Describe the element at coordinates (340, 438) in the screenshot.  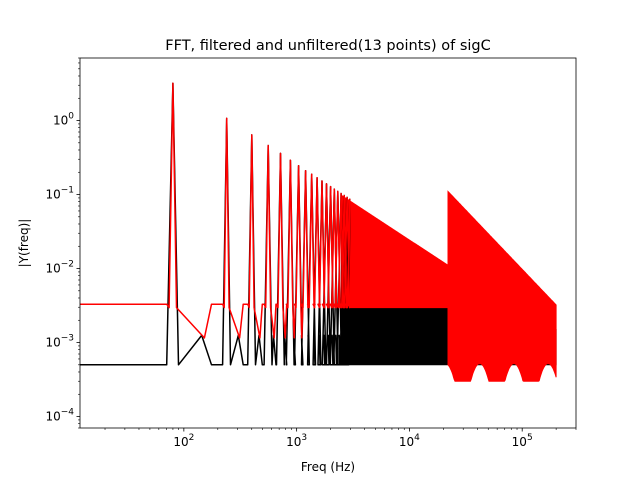
I see `x-axis-ticks: 10² 10³ 10⁴ 10⁵` at that location.